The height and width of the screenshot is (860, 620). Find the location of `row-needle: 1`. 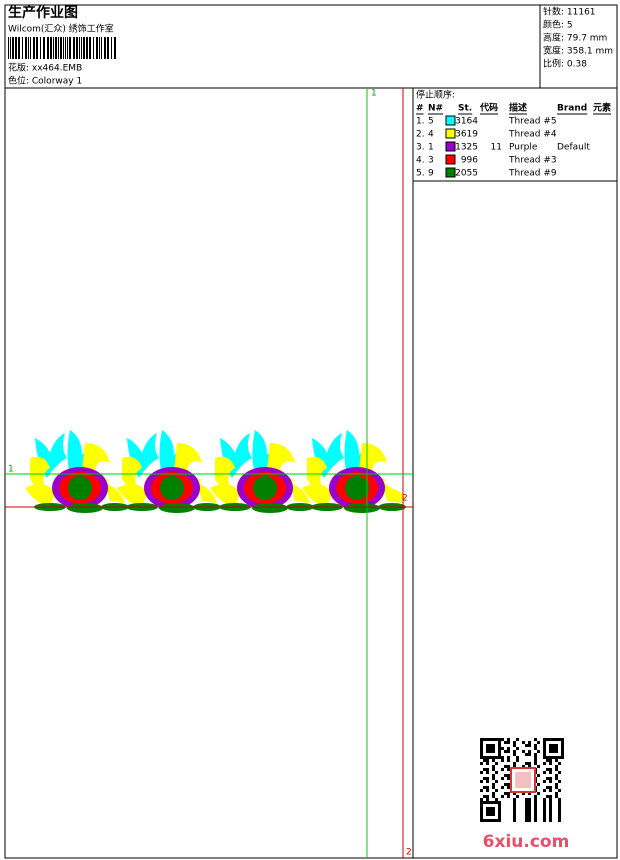

row-needle: 1 is located at coordinates (431, 148).